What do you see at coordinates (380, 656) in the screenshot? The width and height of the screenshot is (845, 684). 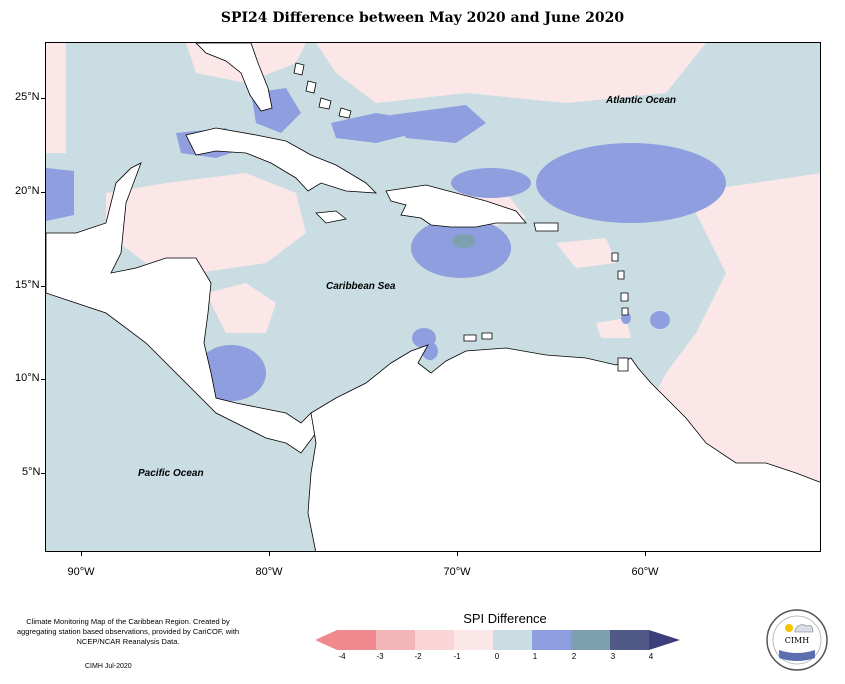 I see `legend-tick: -3` at bounding box center [380, 656].